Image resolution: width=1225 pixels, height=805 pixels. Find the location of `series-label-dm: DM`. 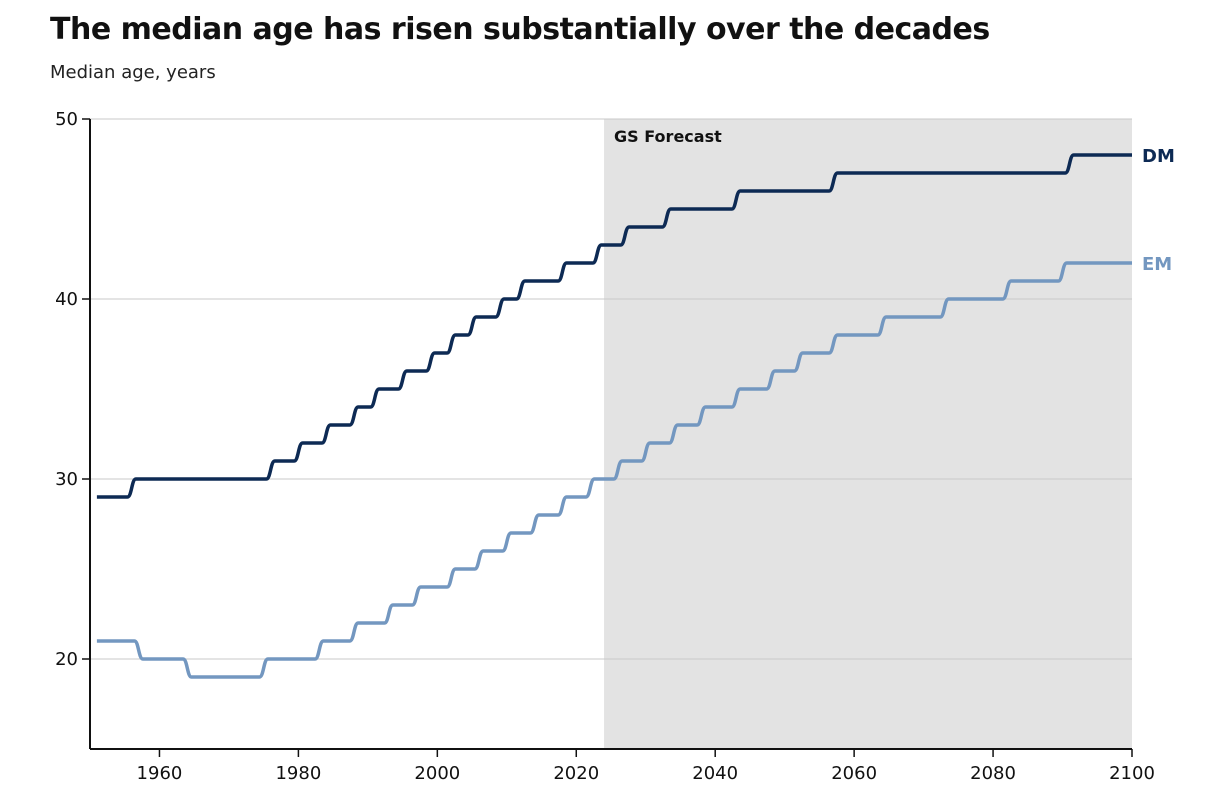

series-label-dm: DM is located at coordinates (1158, 156).